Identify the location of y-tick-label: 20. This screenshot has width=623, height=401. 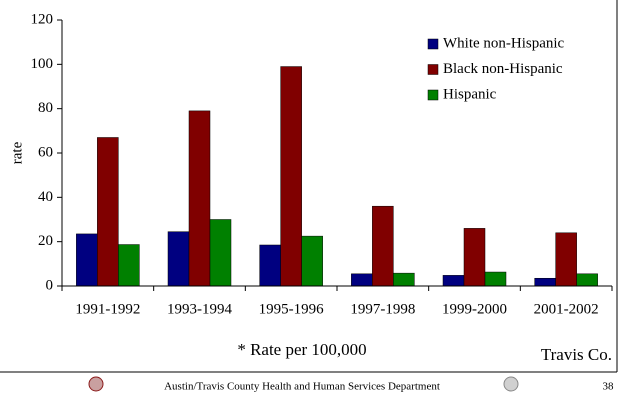
(45, 241).